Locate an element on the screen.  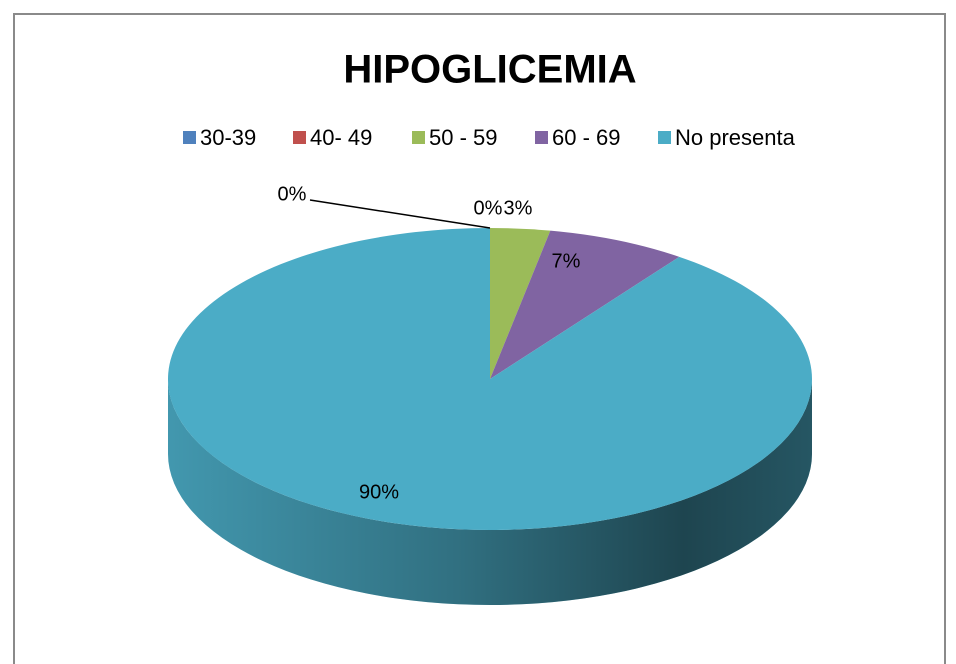
legend-label: No presenta is located at coordinates (735, 137).